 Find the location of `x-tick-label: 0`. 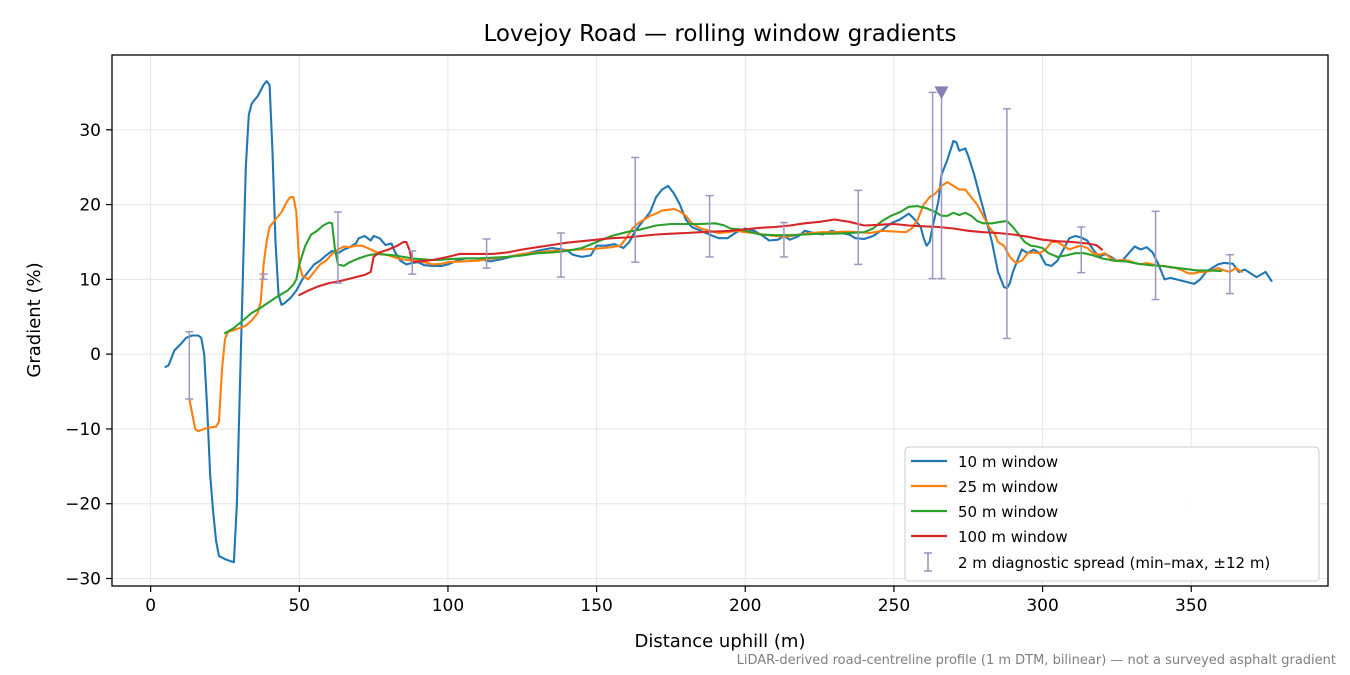

x-tick-label: 0 is located at coordinates (150, 606).